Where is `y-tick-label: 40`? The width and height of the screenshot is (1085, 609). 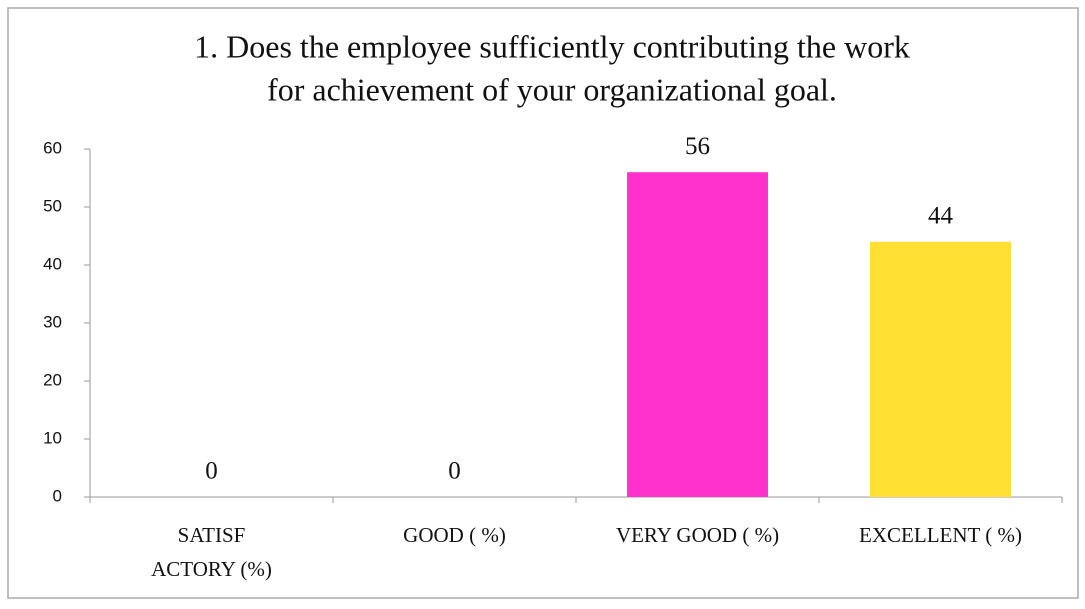
y-tick-label: 40 is located at coordinates (52, 263).